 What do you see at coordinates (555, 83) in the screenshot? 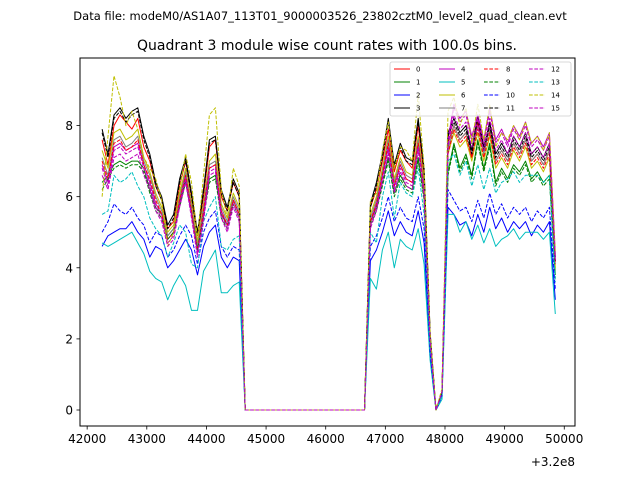
I see `legend-label-13: 13` at bounding box center [555, 83].